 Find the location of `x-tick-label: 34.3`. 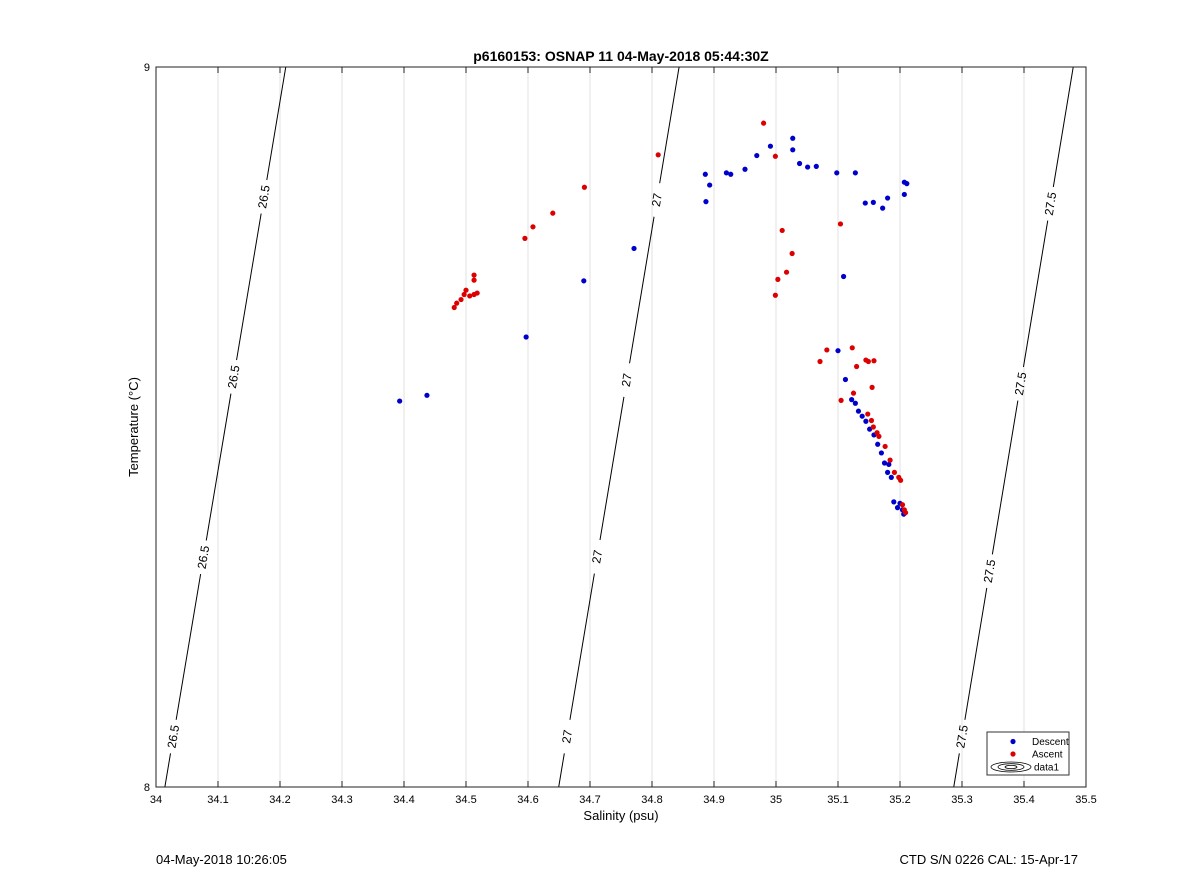

x-tick-label: 34.3 is located at coordinates (341, 800).